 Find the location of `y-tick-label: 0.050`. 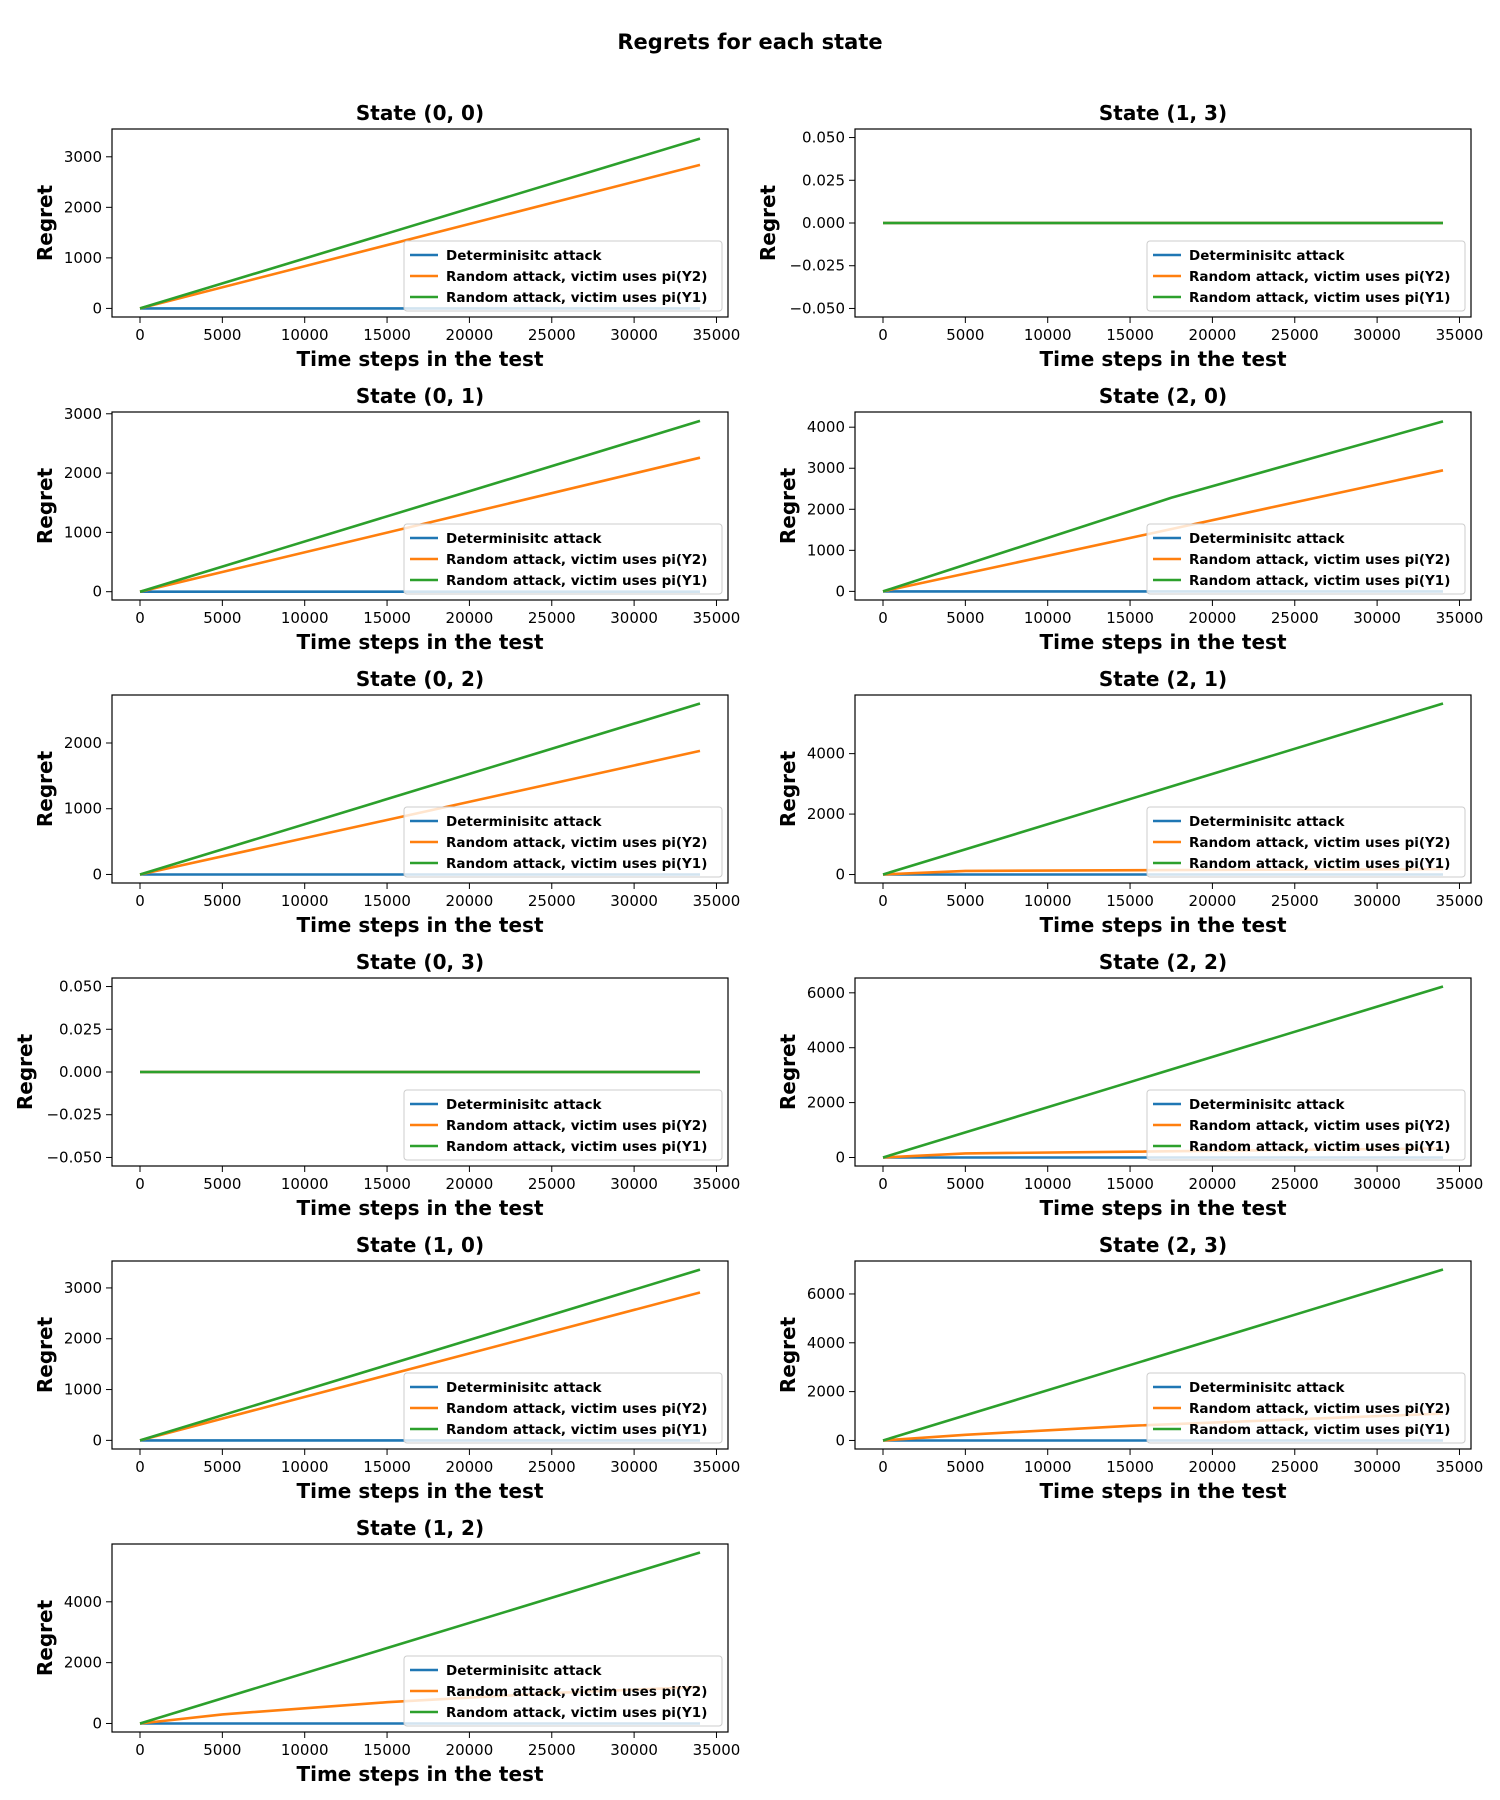

y-tick-label: 0.050 is located at coordinates (80, 987).